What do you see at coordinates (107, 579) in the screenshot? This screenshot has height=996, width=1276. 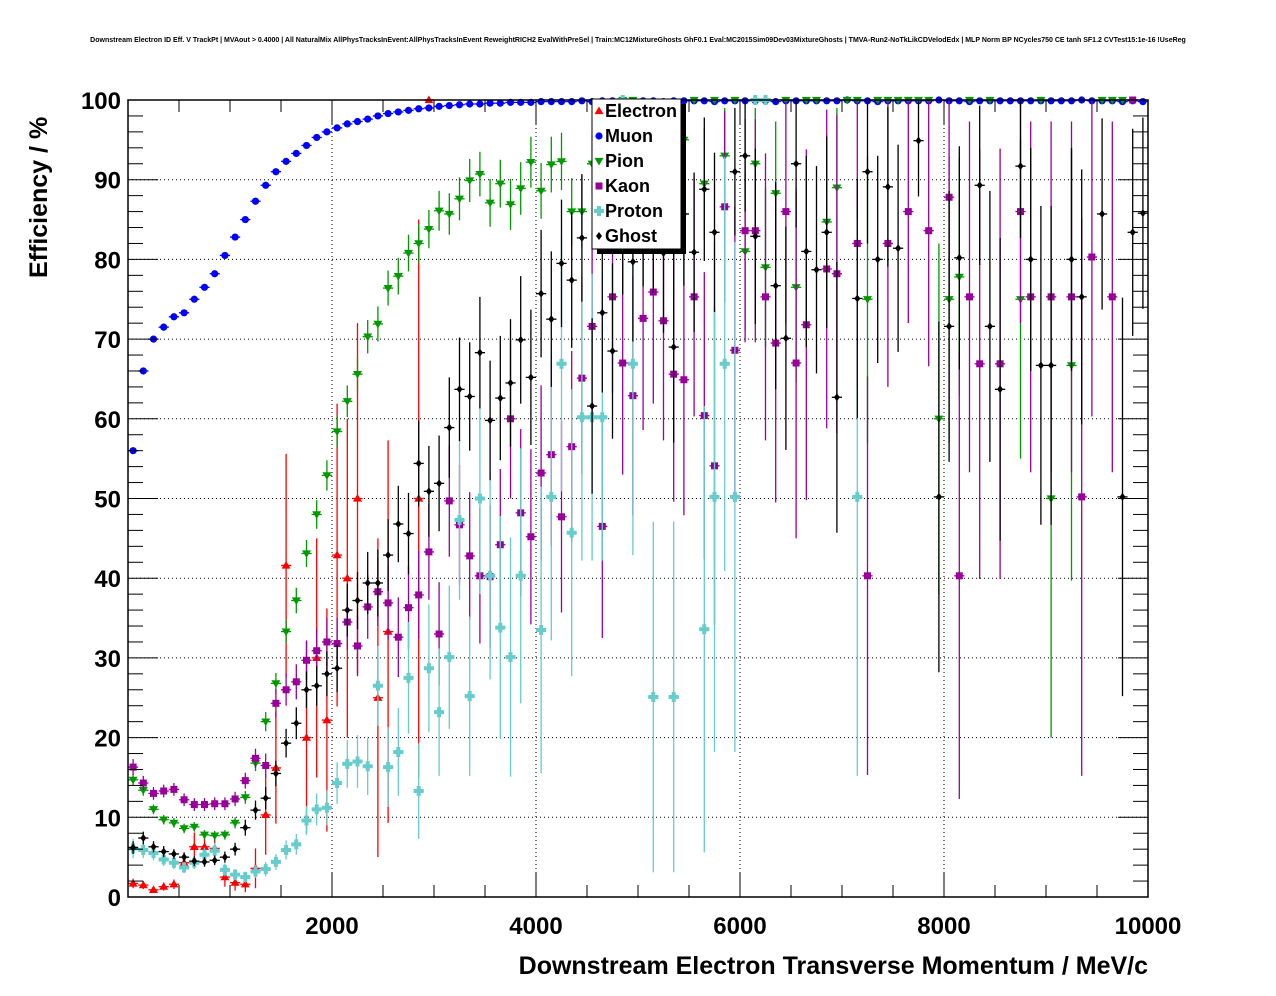 I see `y-tick-label: 40` at bounding box center [107, 579].